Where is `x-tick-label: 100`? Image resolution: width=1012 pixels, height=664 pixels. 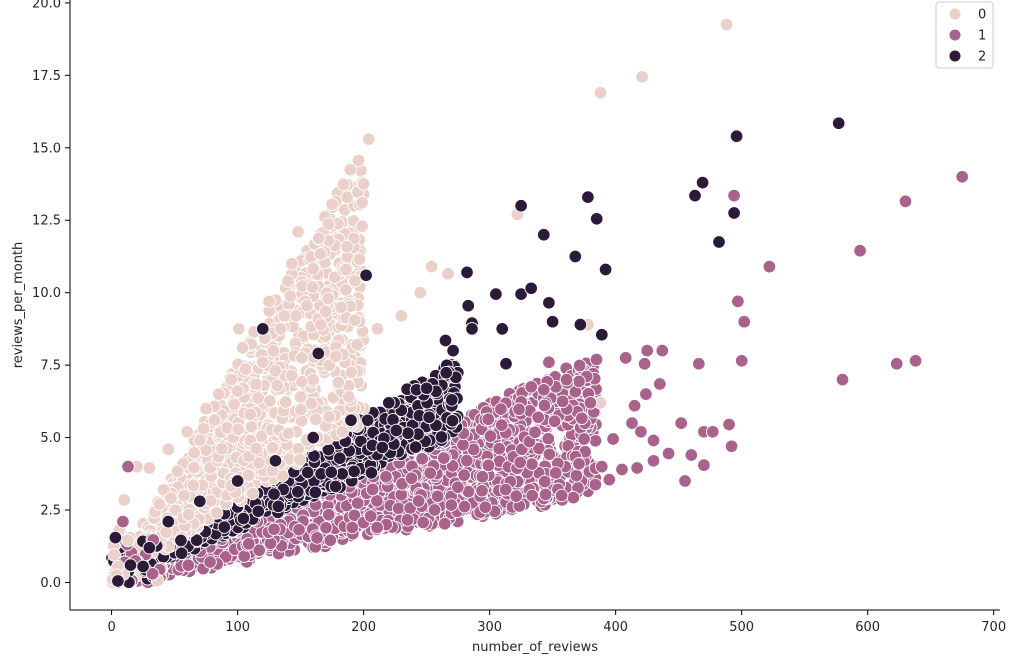
x-tick-label: 100 is located at coordinates (237, 627).